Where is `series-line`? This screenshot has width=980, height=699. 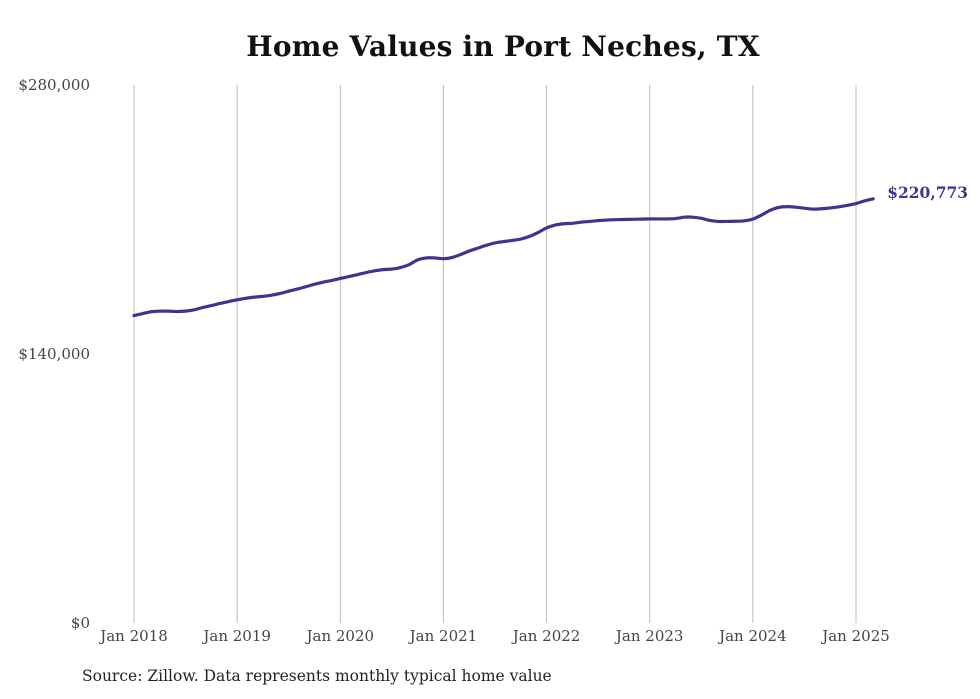 series-line is located at coordinates (503, 257).